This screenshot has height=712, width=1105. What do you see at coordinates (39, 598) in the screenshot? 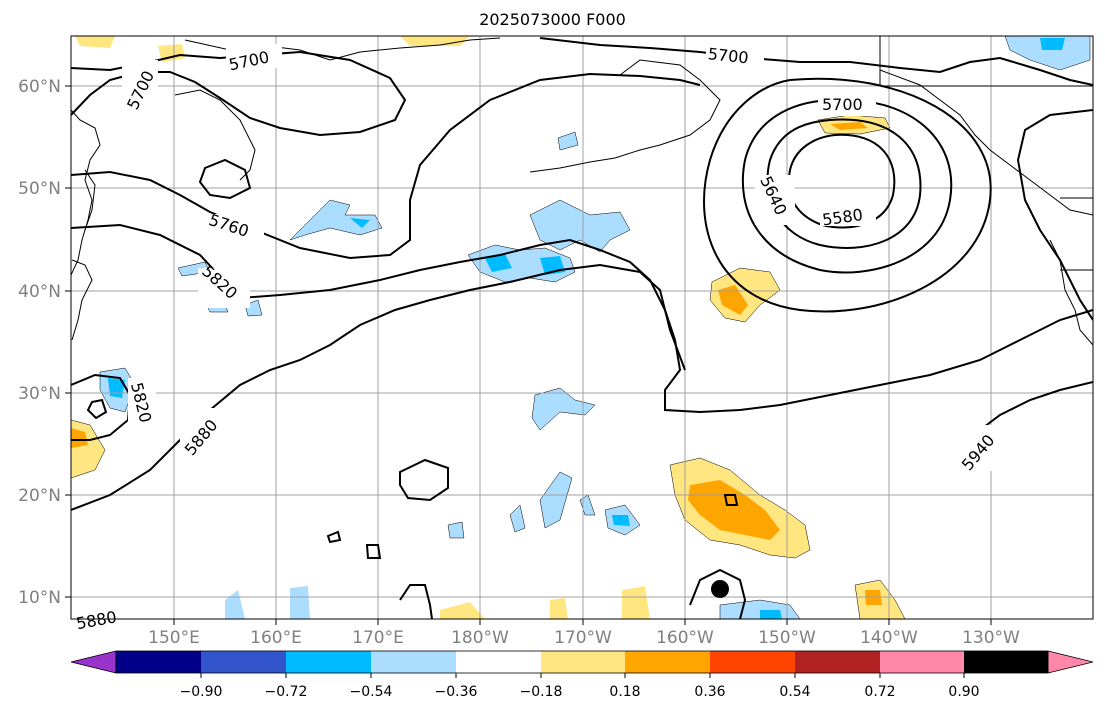
I see `lat-label: 10°N` at bounding box center [39, 598].